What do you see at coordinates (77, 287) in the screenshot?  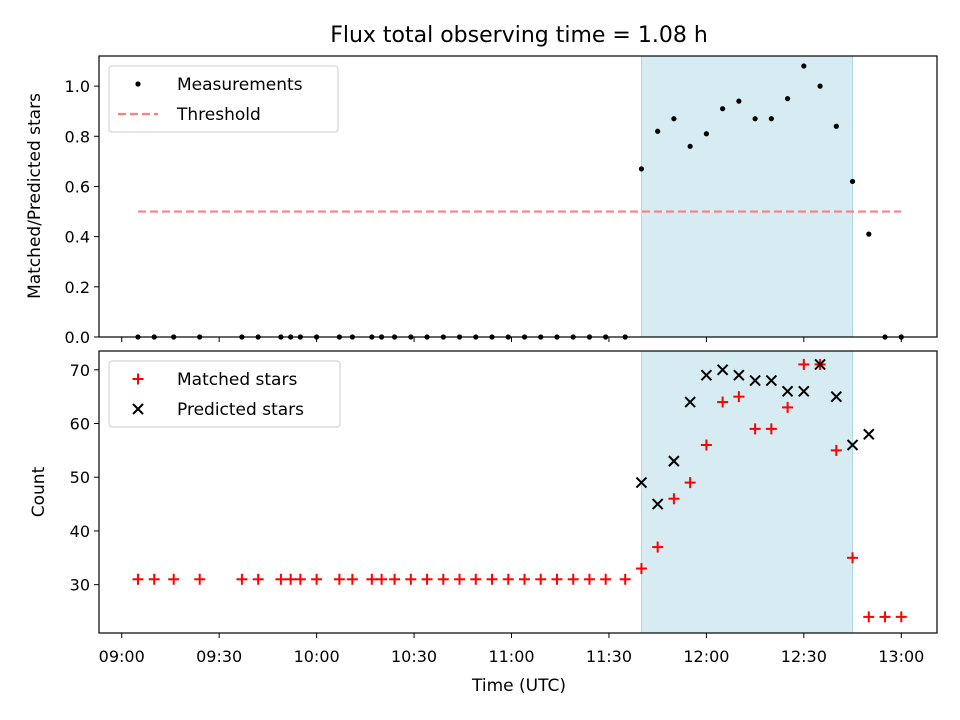 I see `top-y-tick-label: 0.2` at bounding box center [77, 287].